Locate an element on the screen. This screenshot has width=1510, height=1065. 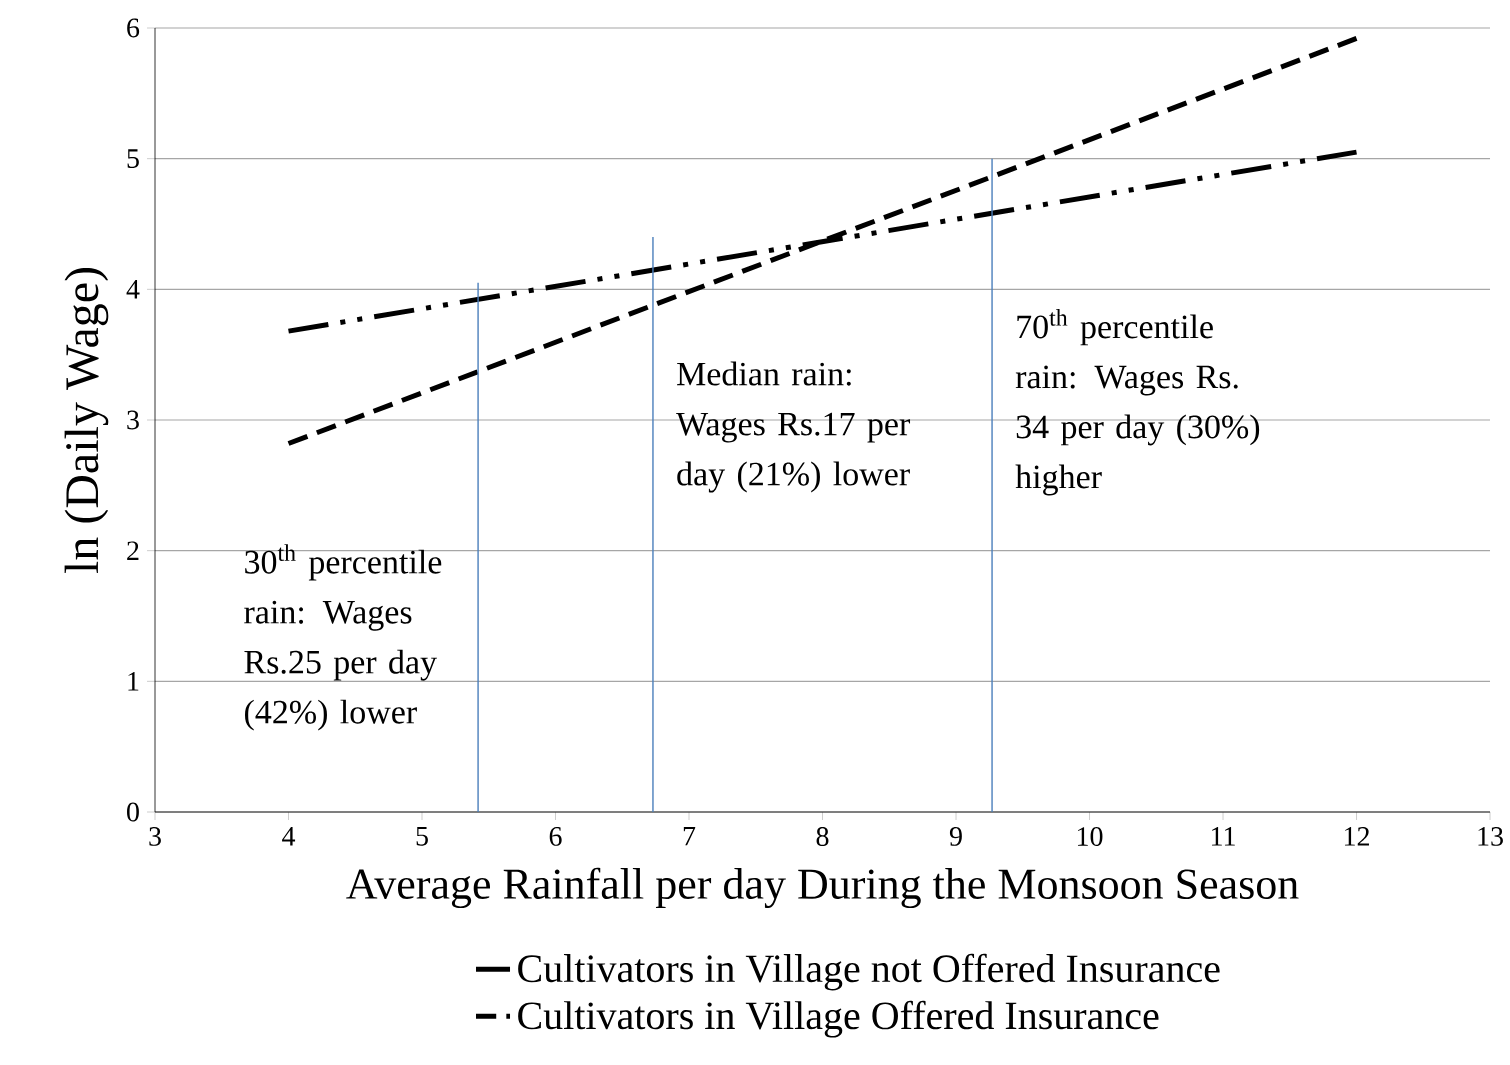
annotation: Median rain: Wages Rs.17 per day (21%) lower is located at coordinates (793, 427).